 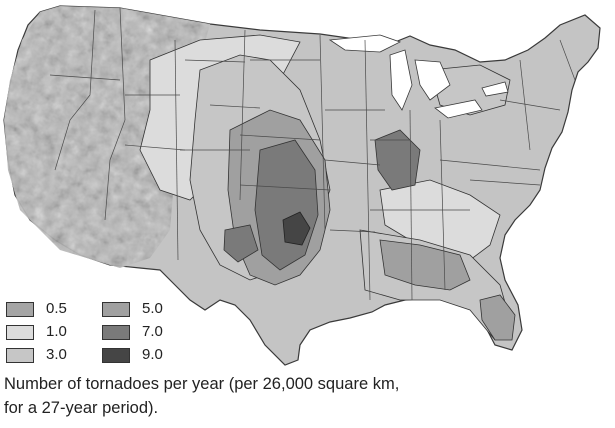 What do you see at coordinates (152, 354) in the screenshot?
I see `legend-label: 9.0` at bounding box center [152, 354].